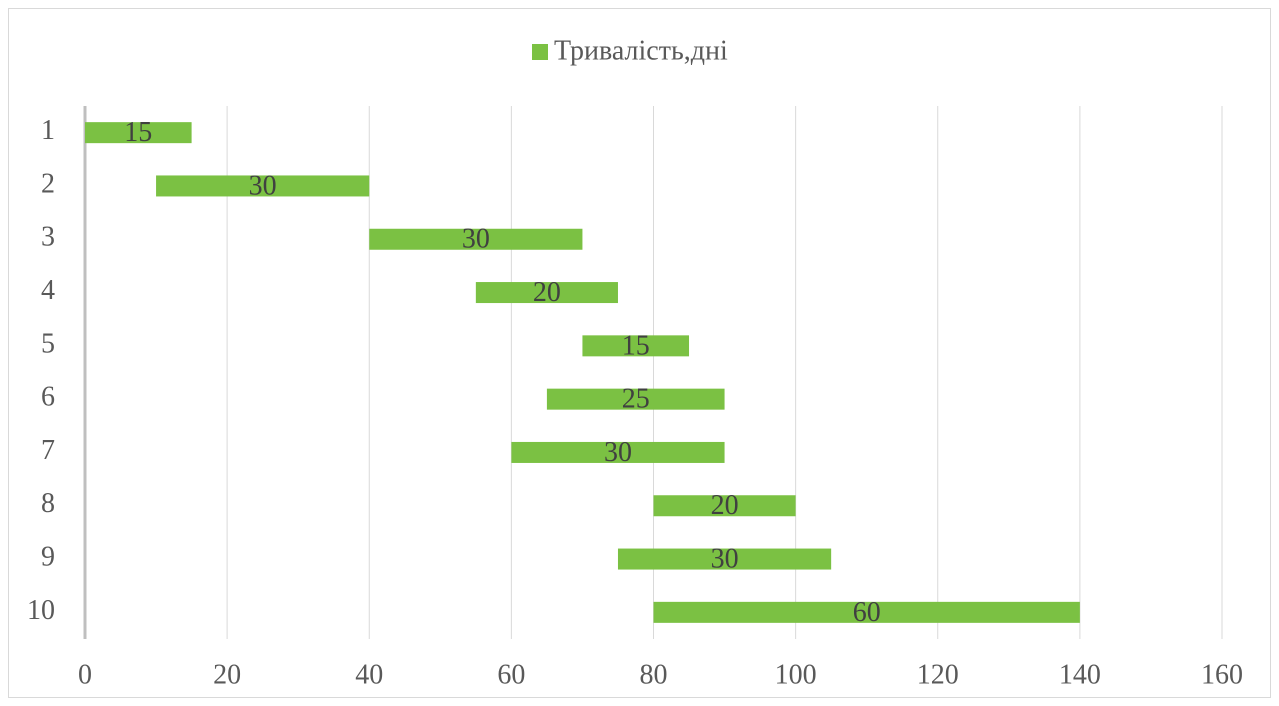 The height and width of the screenshot is (706, 1279). Describe the element at coordinates (48, 130) in the screenshot. I see `y-tick-label: 1` at that location.